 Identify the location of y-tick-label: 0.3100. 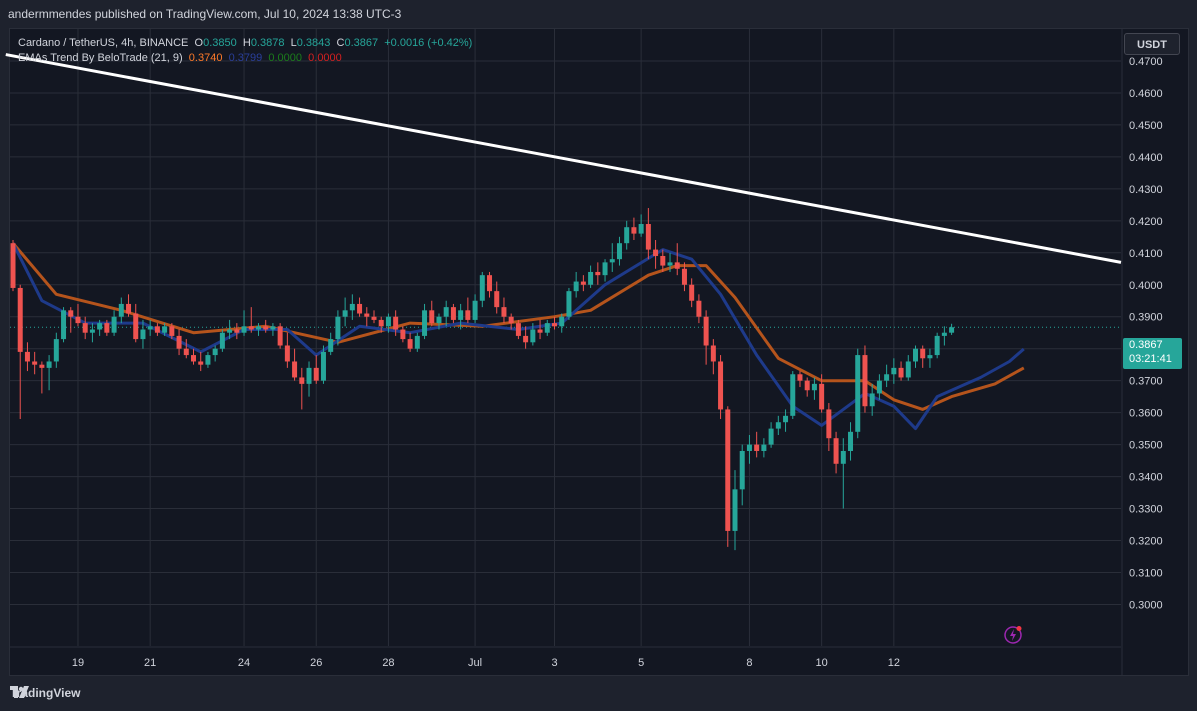
(1146, 573).